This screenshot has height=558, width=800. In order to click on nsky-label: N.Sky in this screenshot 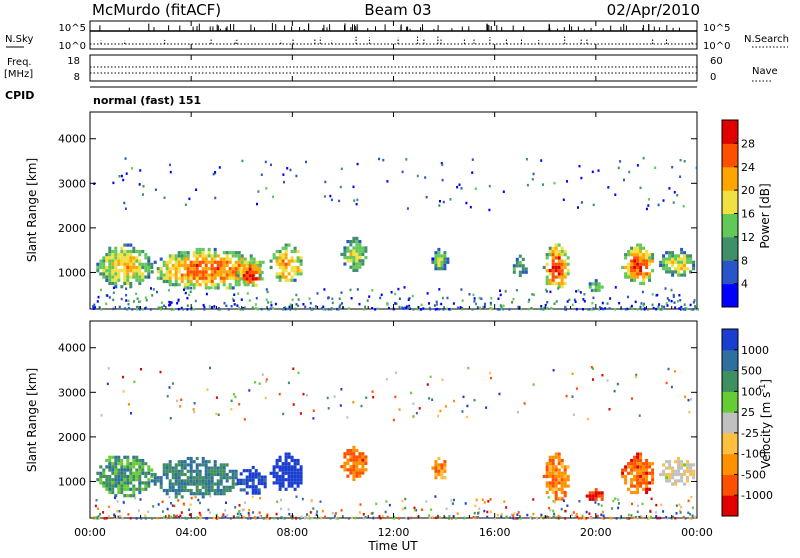, I will do `click(19, 39)`.